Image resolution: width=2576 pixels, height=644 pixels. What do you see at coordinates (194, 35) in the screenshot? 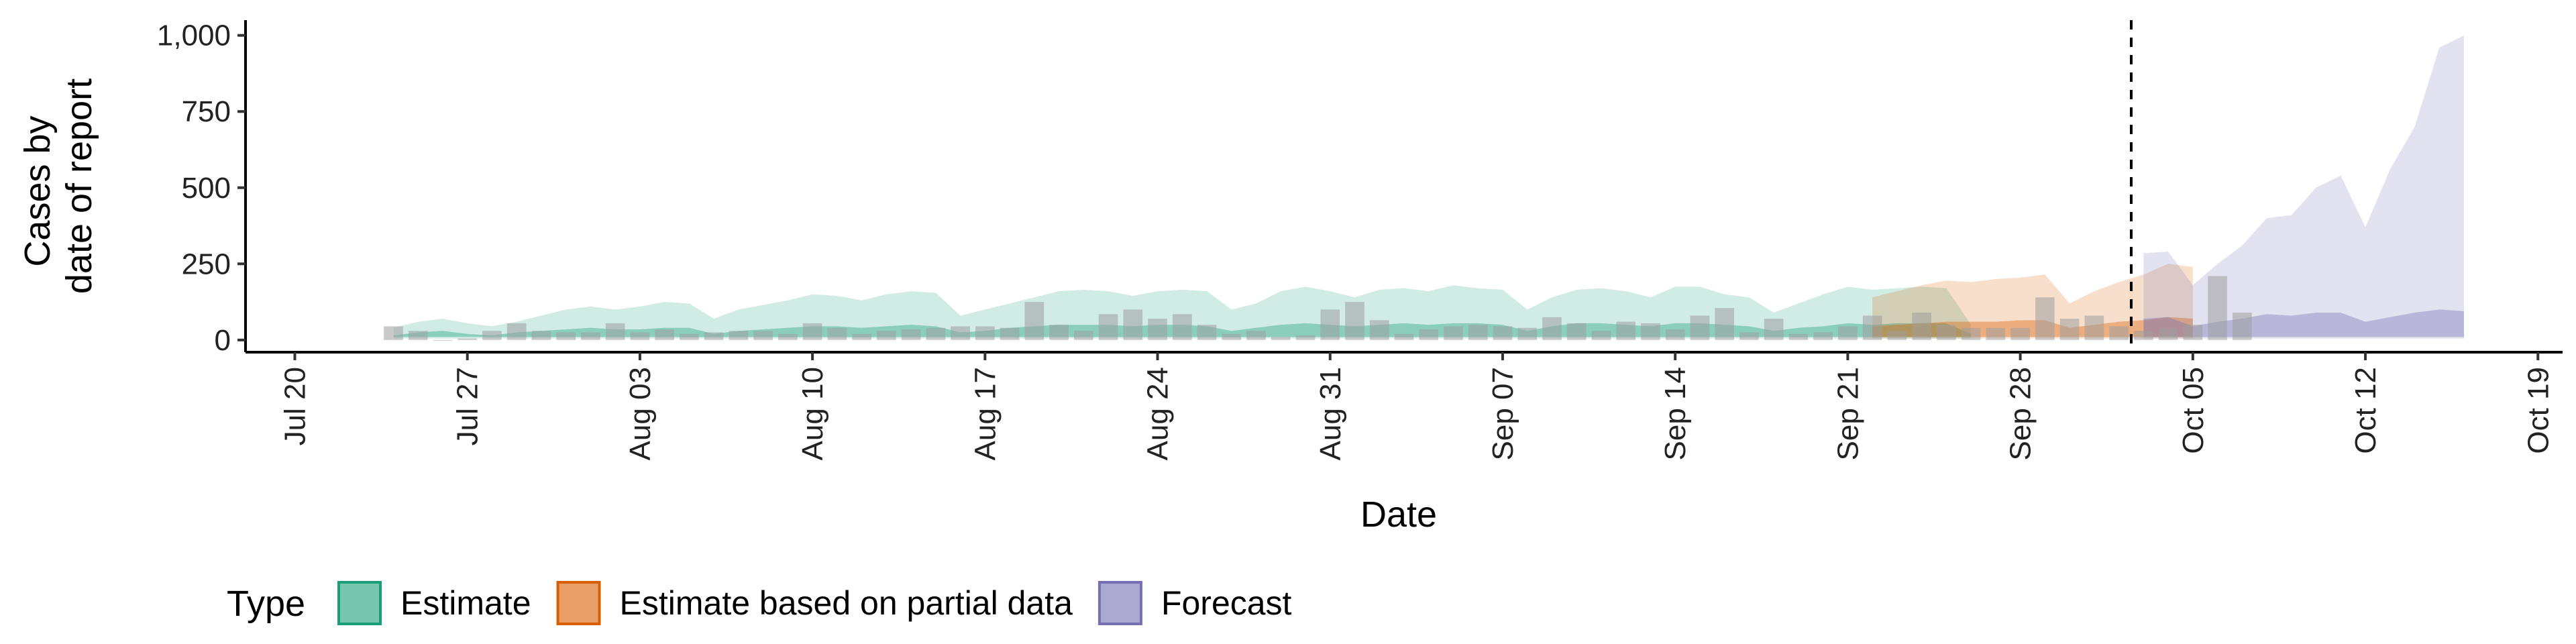
I see `y-tick-label: 1,000` at bounding box center [194, 35].